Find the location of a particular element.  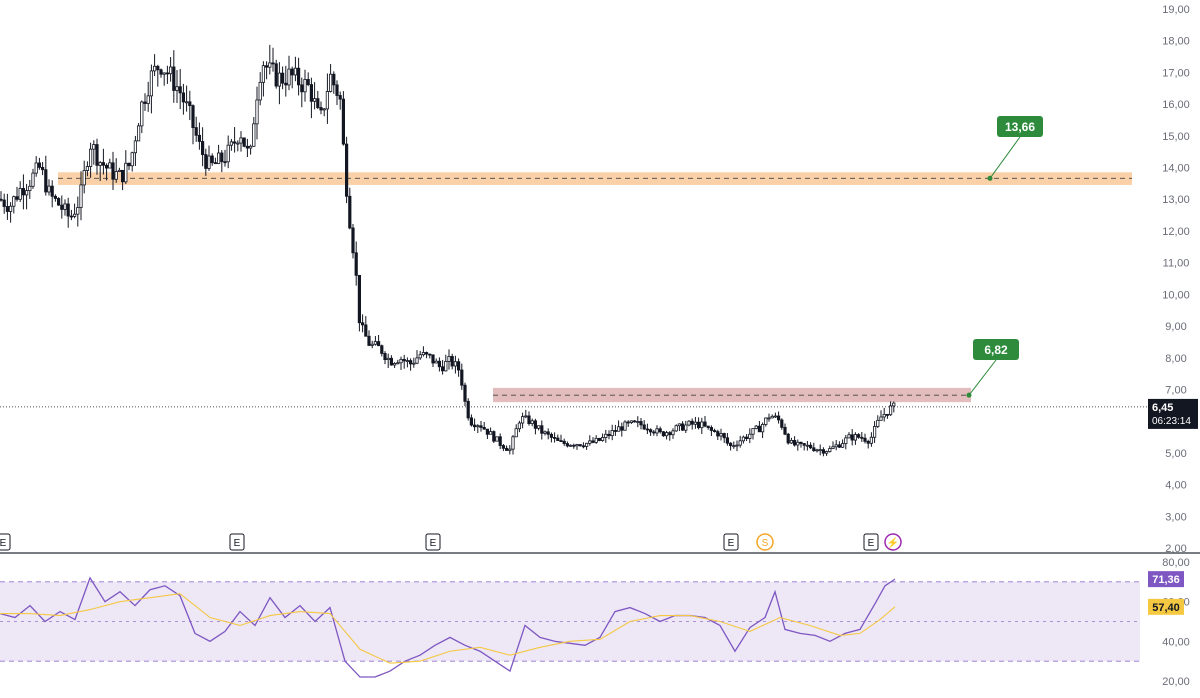

price-tick-label: 10,00 is located at coordinates (1176, 295).